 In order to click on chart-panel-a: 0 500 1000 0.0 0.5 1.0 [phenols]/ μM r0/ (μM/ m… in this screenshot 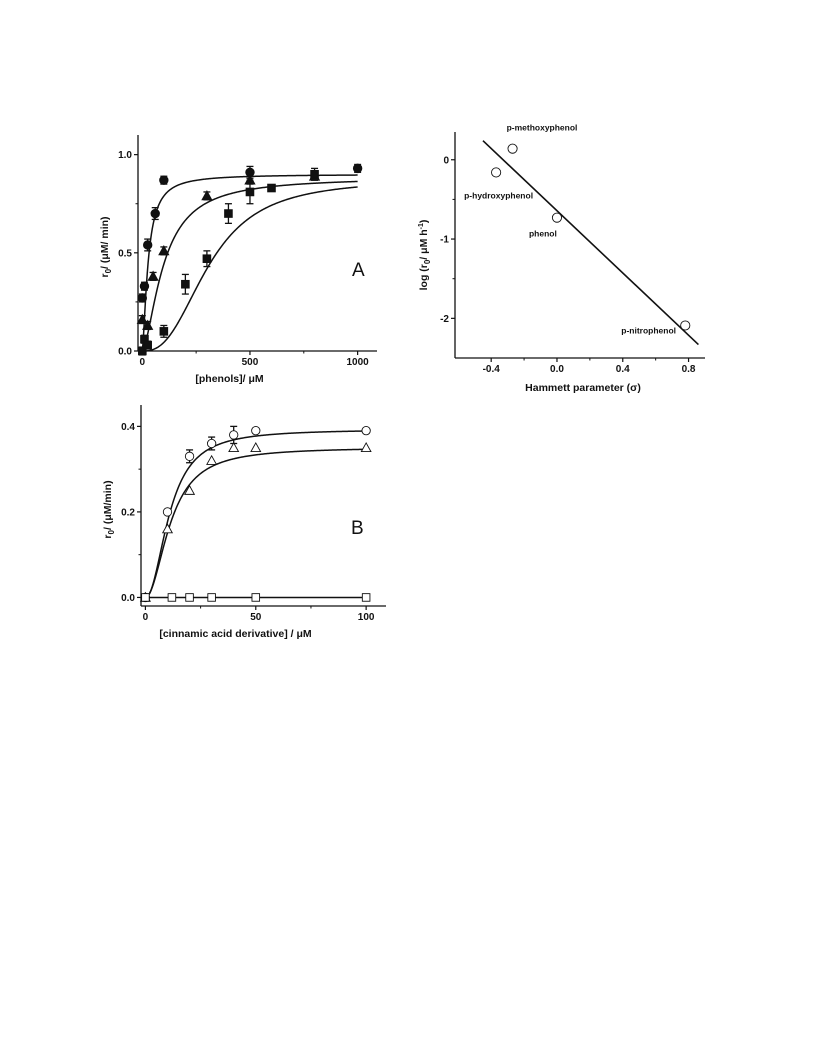, I will do `click(238, 260)`.